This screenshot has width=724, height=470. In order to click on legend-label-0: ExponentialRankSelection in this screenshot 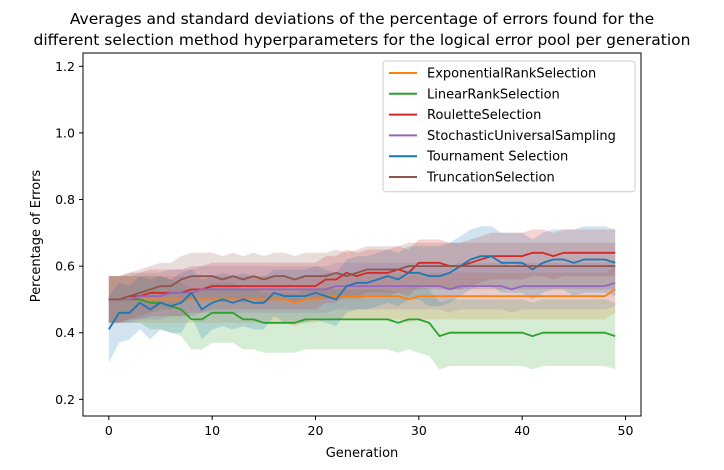, I will do `click(511, 74)`.